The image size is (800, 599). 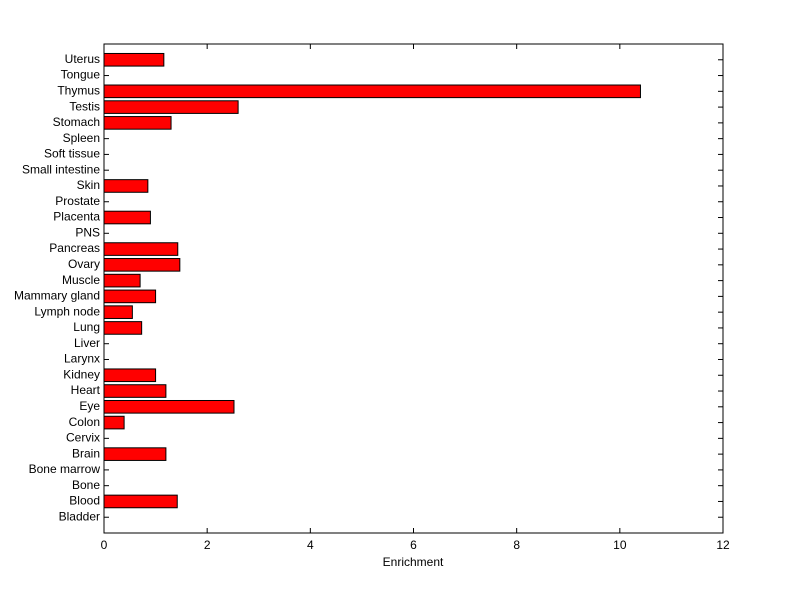 What do you see at coordinates (723, 545) in the screenshot?
I see `x-tick-label: 12` at bounding box center [723, 545].